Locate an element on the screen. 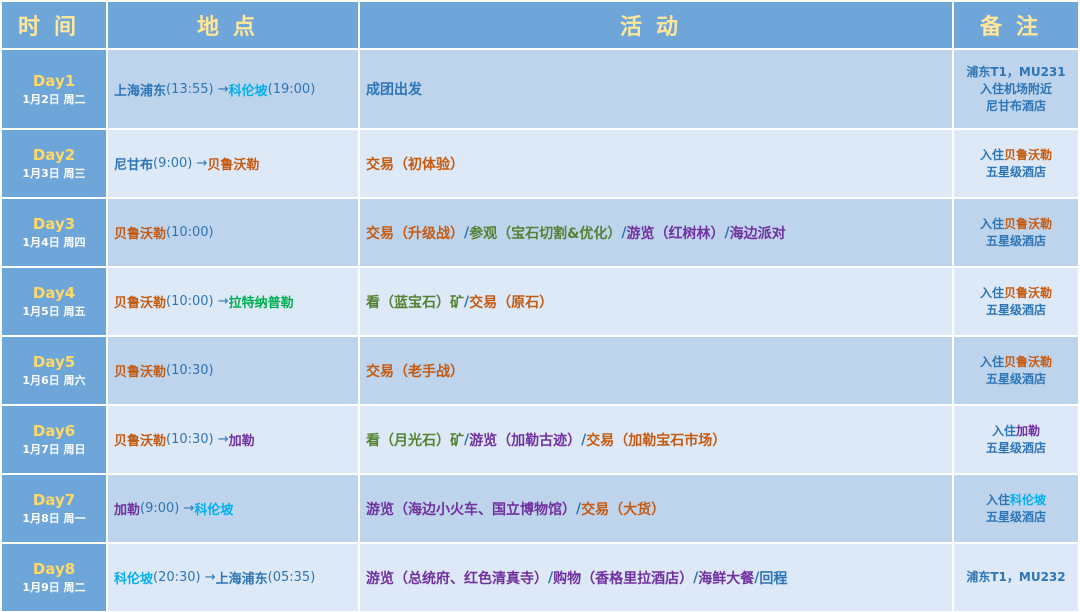  date-label: 1月5日 周五 is located at coordinates (54, 311).